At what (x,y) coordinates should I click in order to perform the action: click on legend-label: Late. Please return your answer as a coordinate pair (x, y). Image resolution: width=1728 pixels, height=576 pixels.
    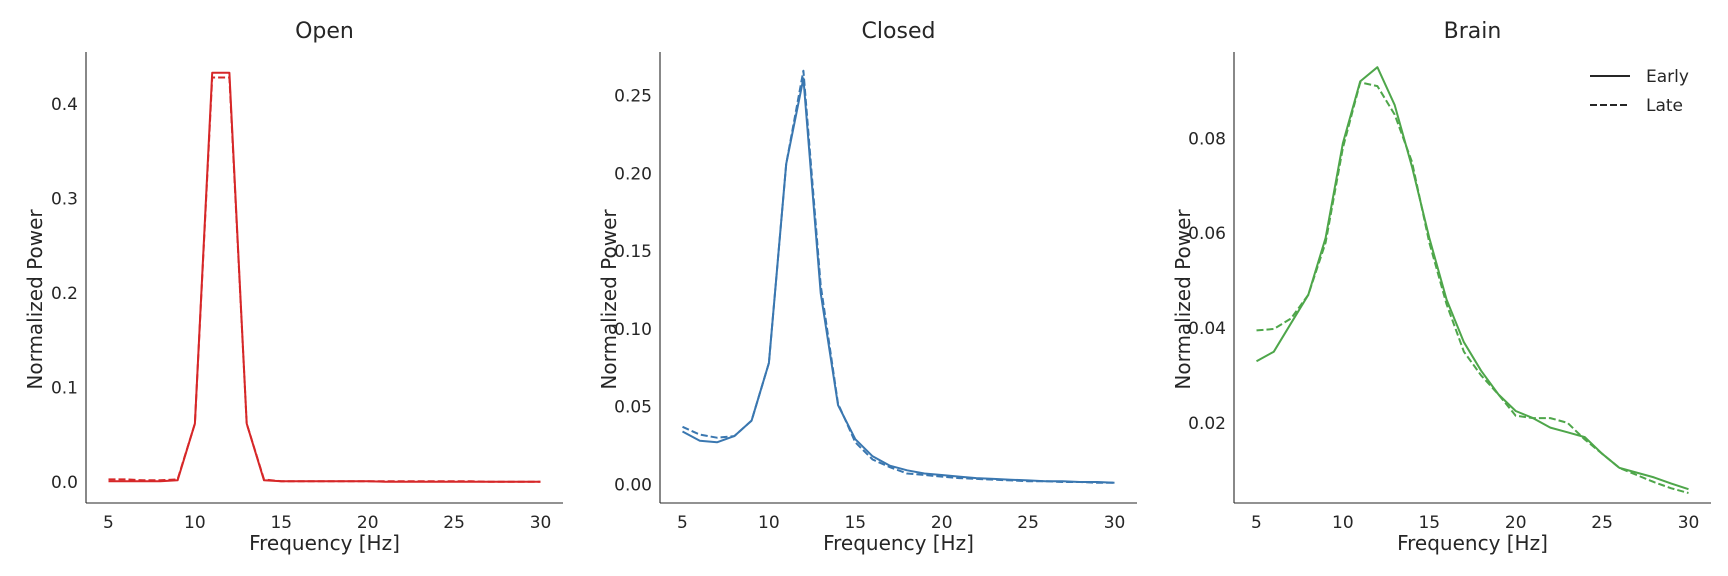
    Looking at the image, I should click on (1664, 106).